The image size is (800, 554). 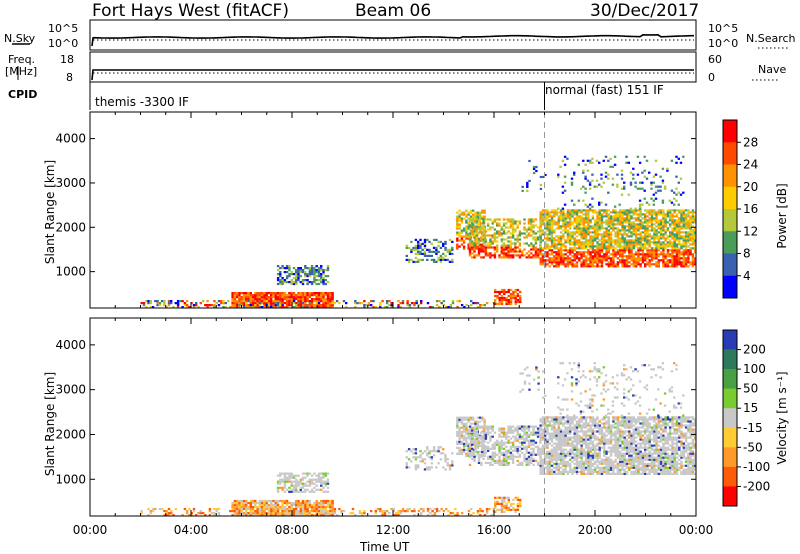 I want to click on nsky-tick-bottom: 10^0, so click(x=63, y=43).